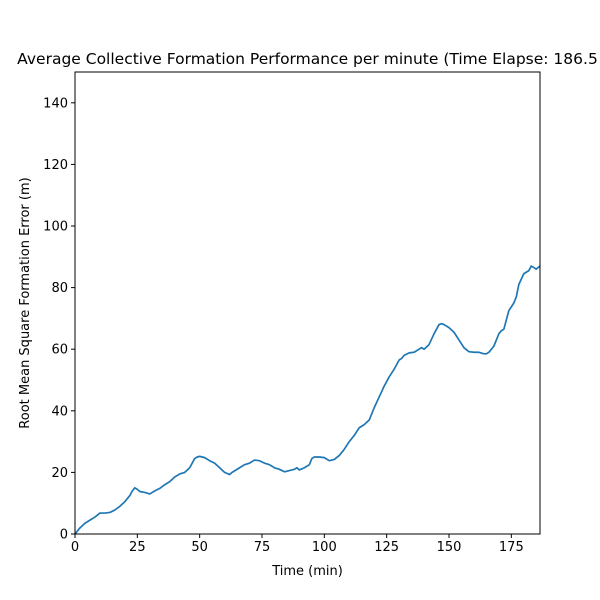 This screenshot has width=600, height=600. Describe the element at coordinates (137, 547) in the screenshot. I see `x-tick-label: 25` at that location.